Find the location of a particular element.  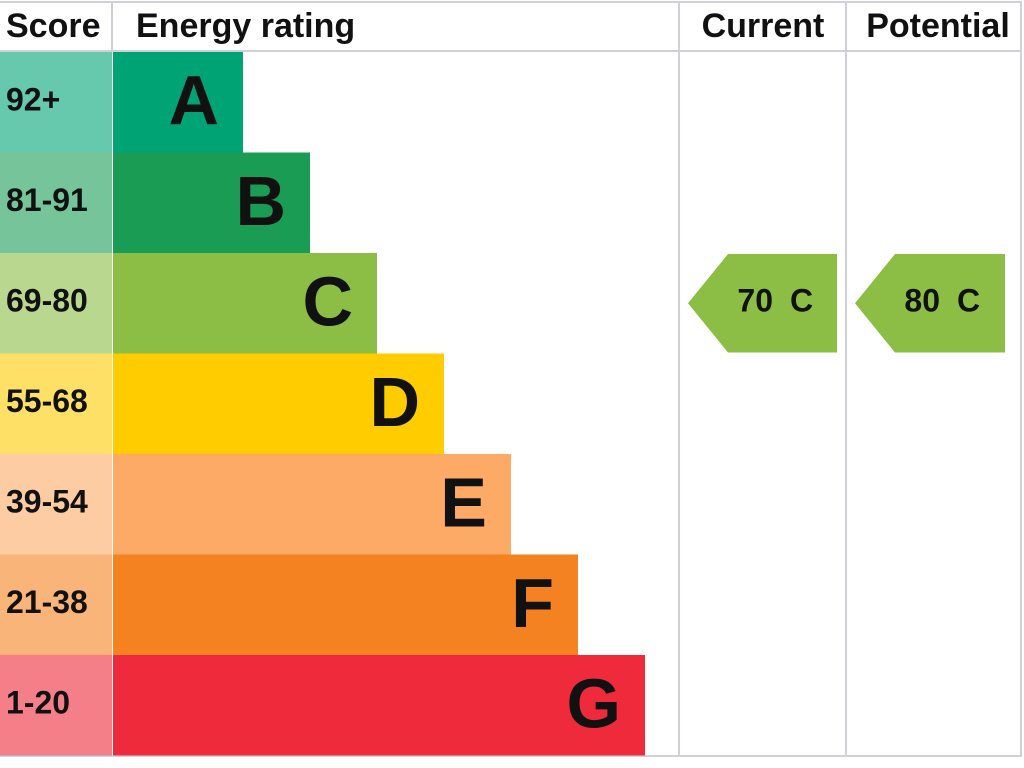

current-arrow is located at coordinates (762, 303).